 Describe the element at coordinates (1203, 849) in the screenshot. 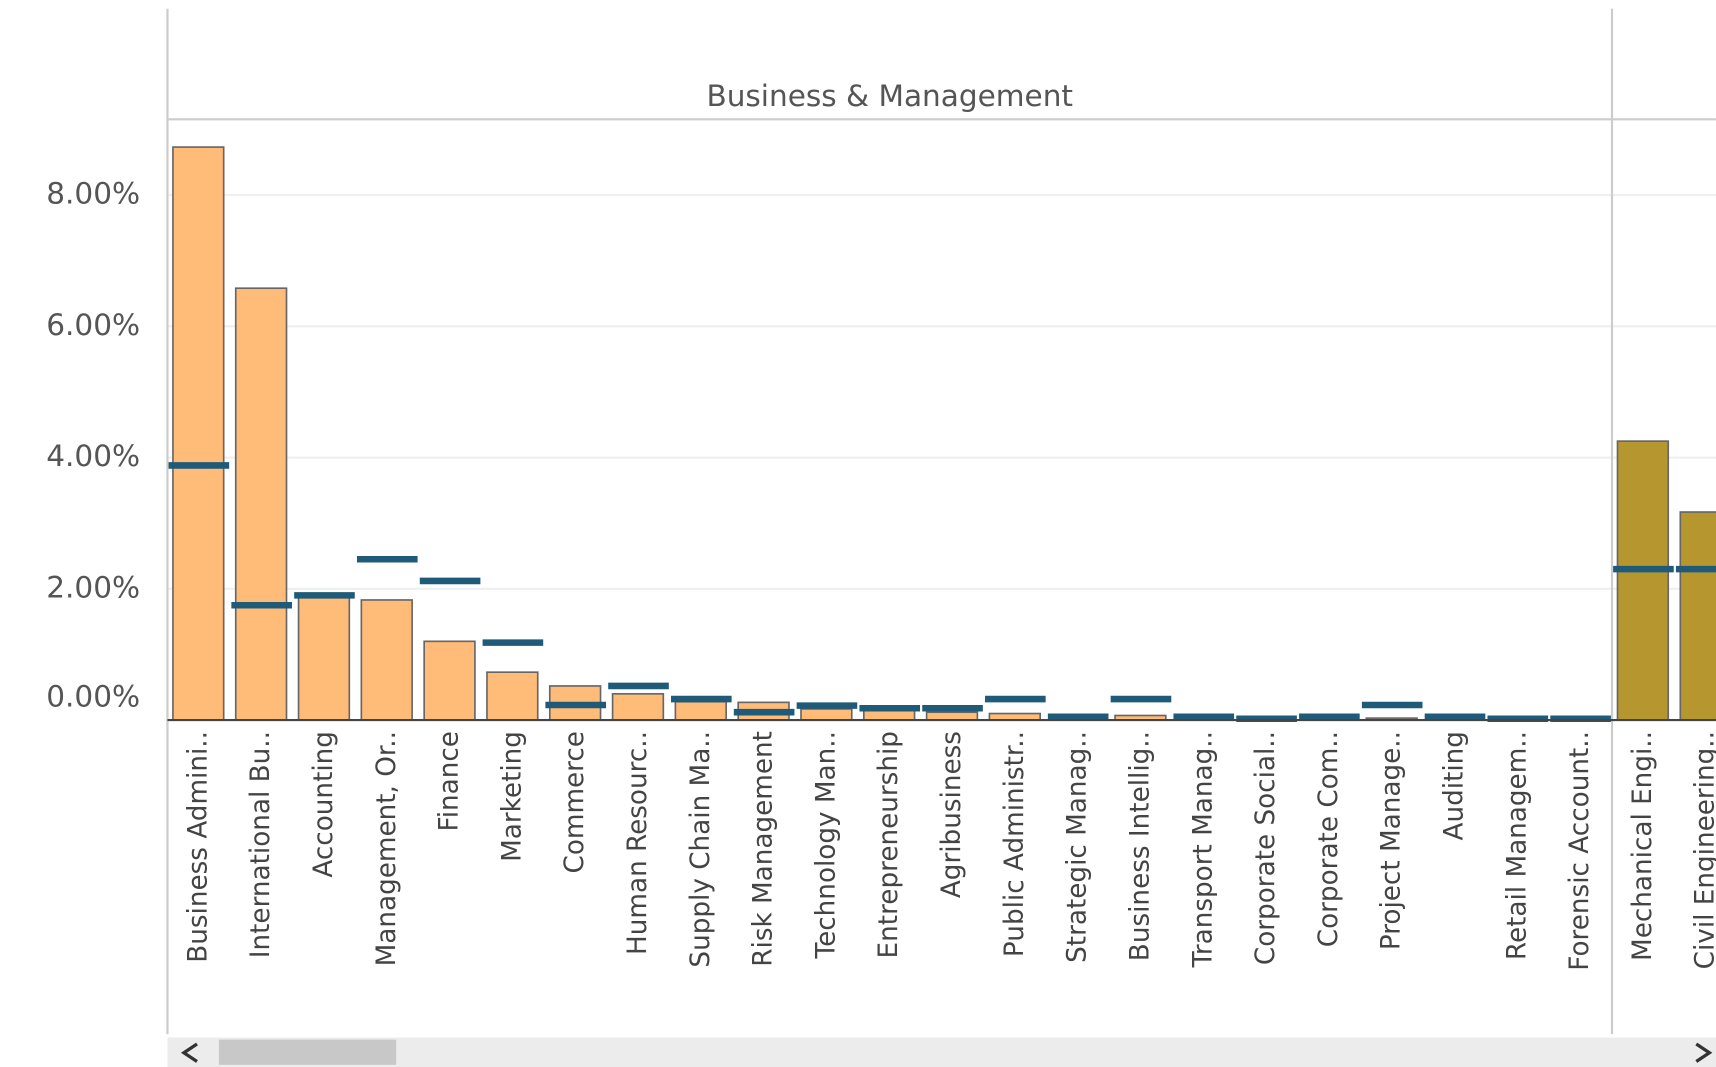

I see `x-tick-label: Transport Manag..` at that location.